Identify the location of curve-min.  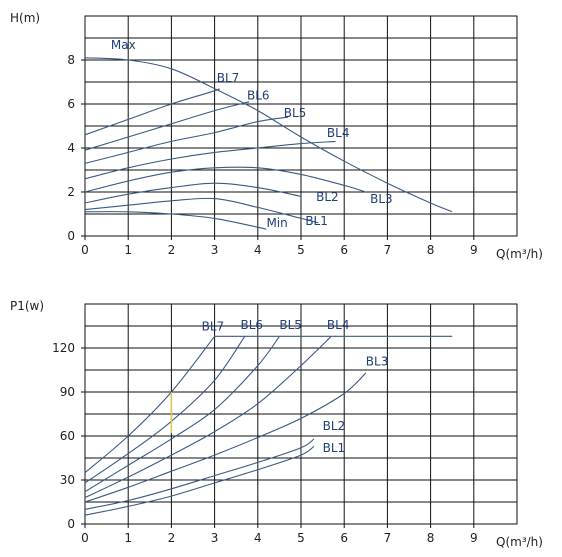
(175, 220).